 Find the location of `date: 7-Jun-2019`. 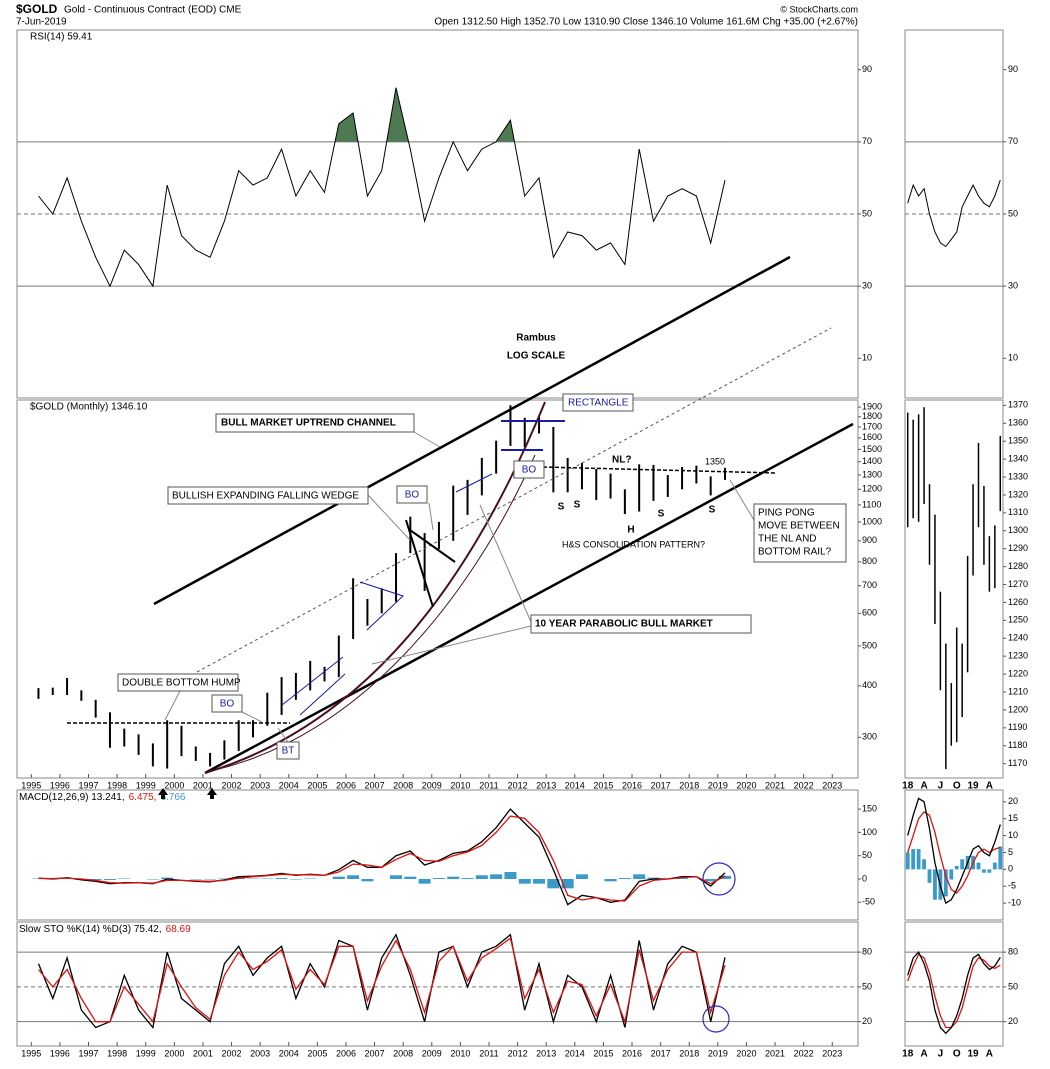

date: 7-Jun-2019 is located at coordinates (41, 22).